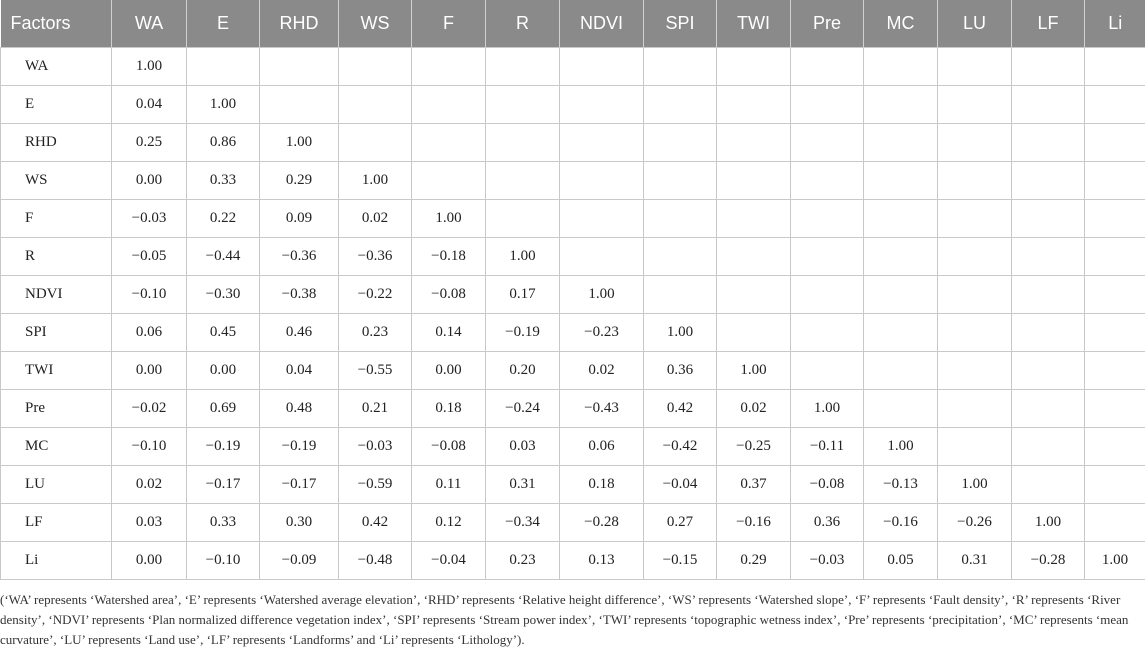 The image size is (1145, 653). Describe the element at coordinates (375, 522) in the screenshot. I see `table-cell: 0.42` at that location.